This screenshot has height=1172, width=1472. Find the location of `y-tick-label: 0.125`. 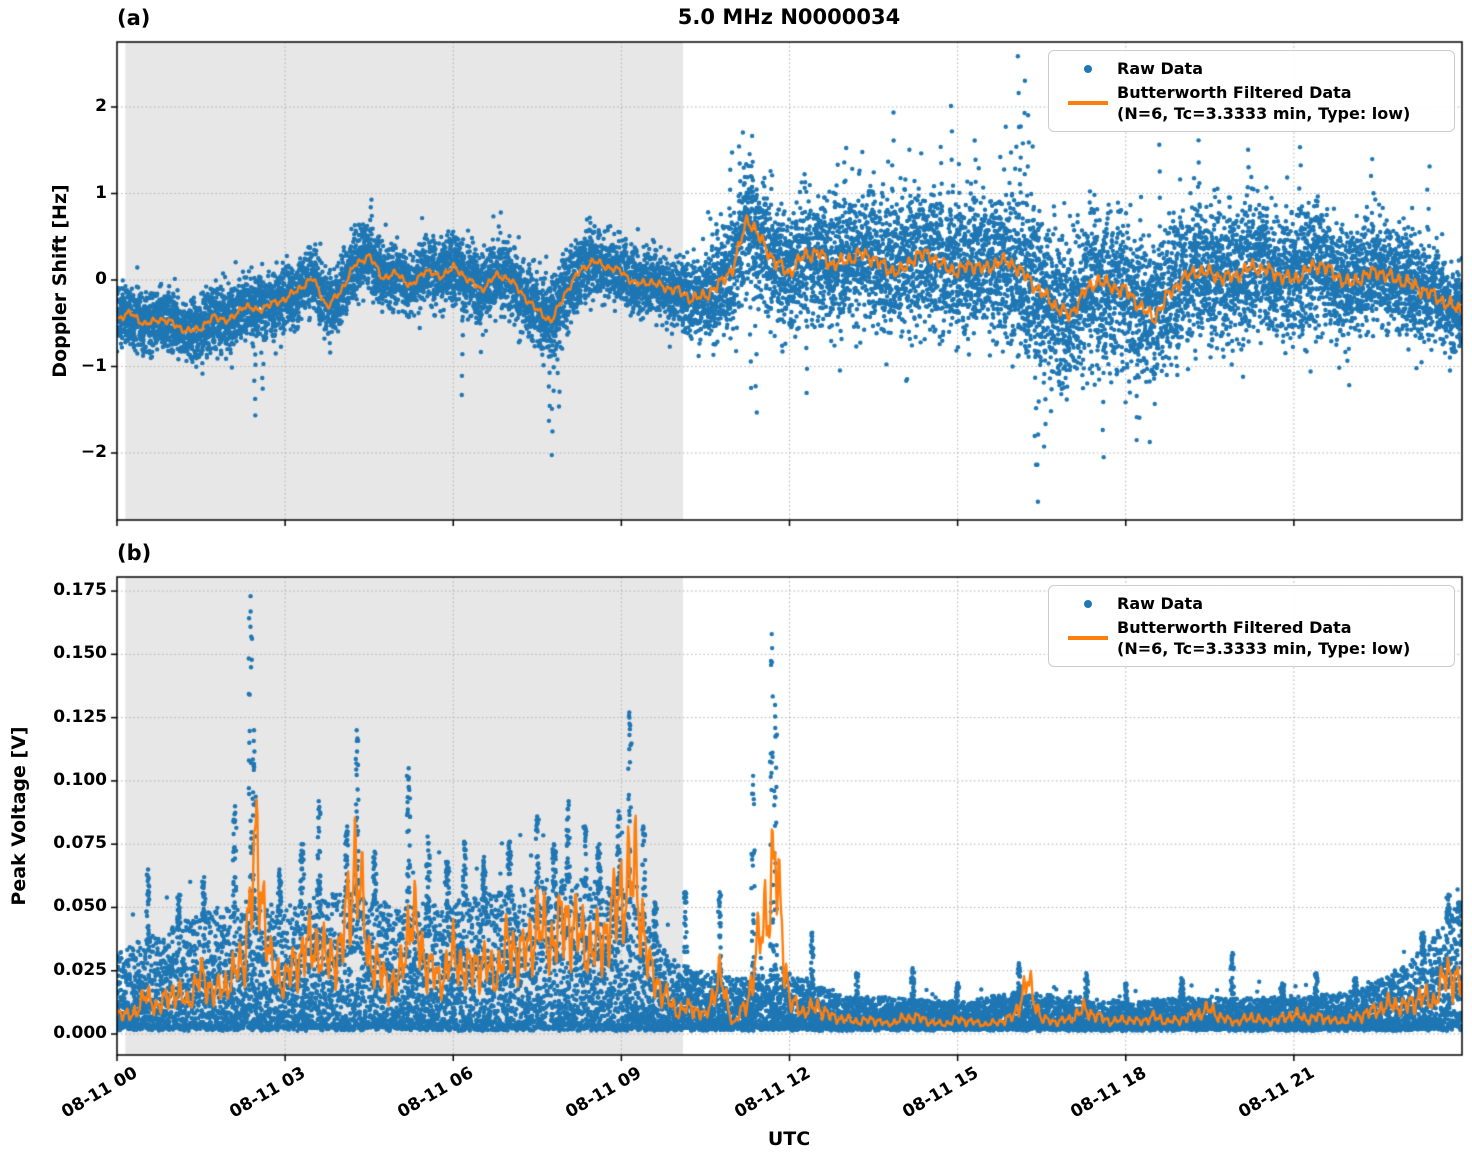

y-tick-label: 0.125 is located at coordinates (80, 716).